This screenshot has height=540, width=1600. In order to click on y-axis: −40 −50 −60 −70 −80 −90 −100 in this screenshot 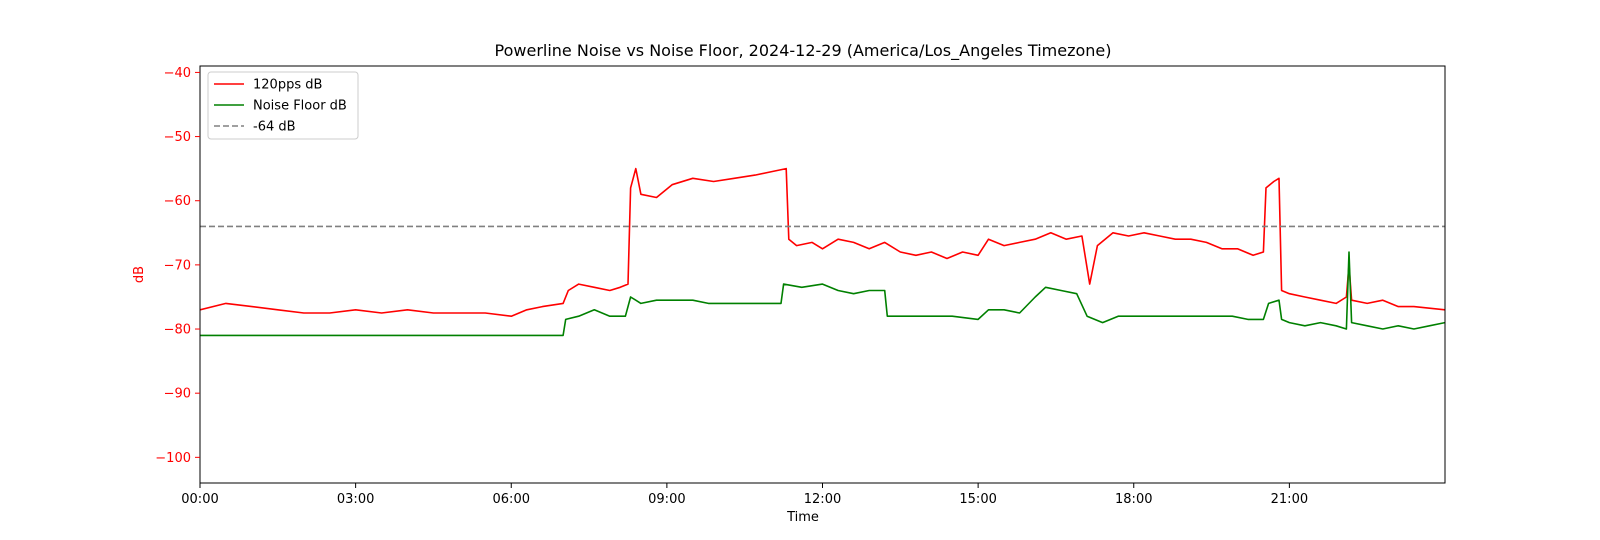, I will do `click(177, 266)`.